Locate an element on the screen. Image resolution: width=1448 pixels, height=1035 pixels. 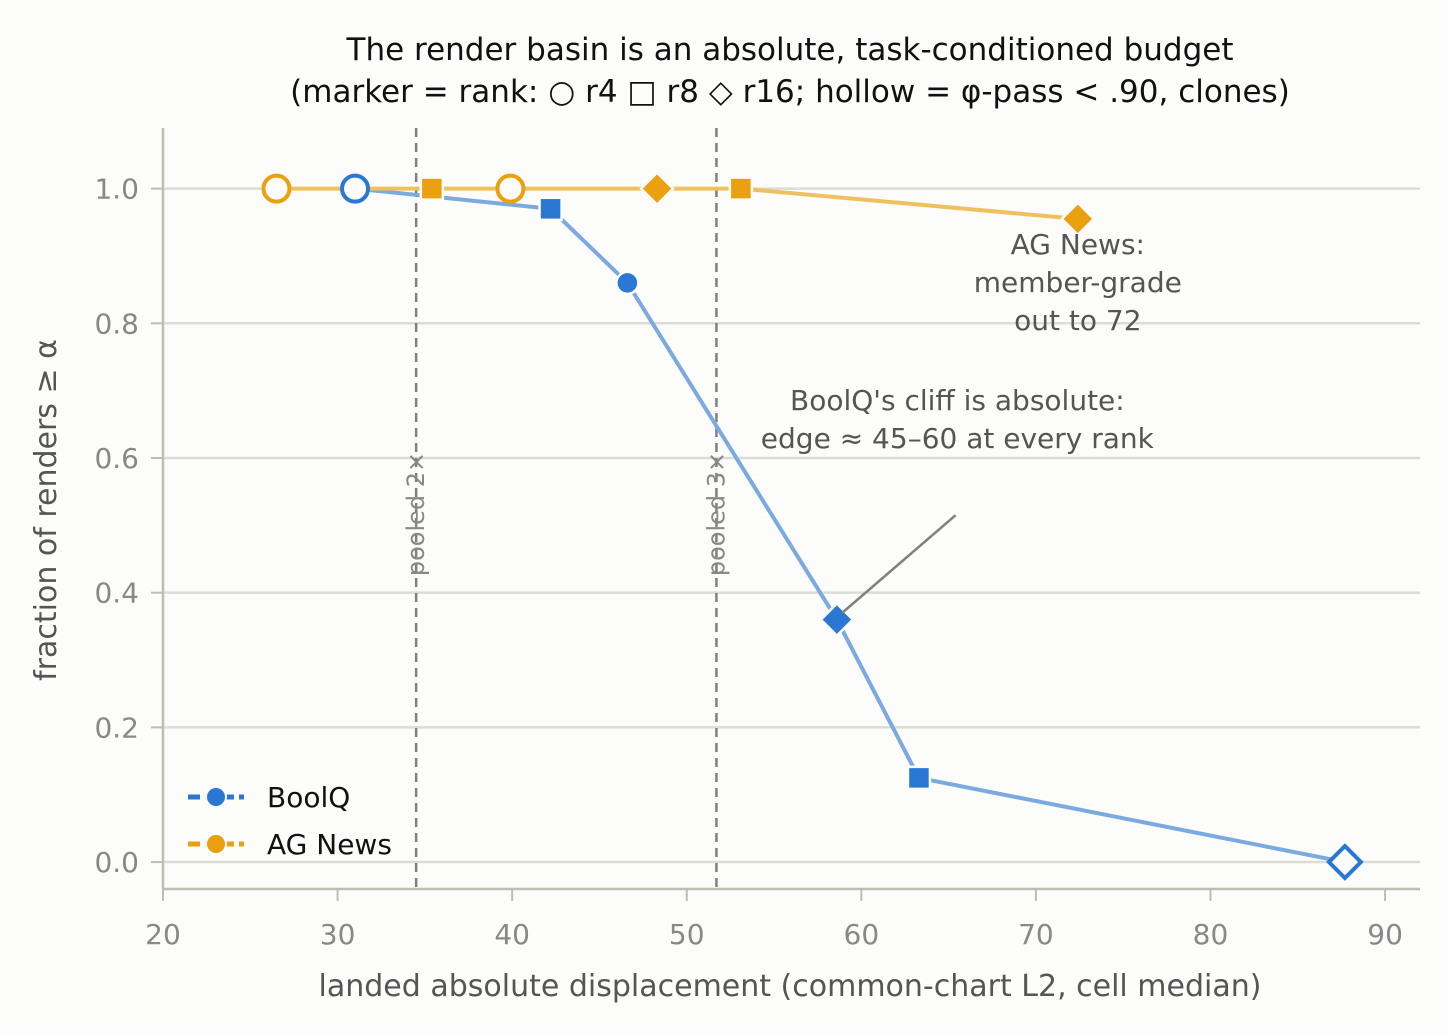
legend: BoolQ AG News is located at coordinates (290, 821).